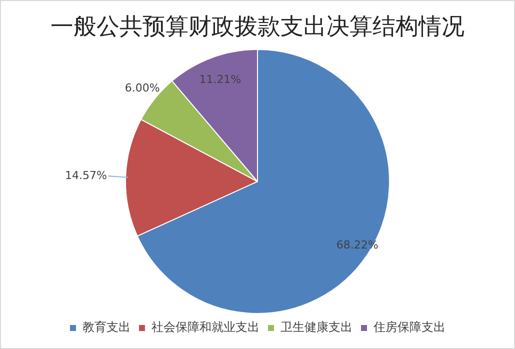  I want to click on data-label: 6.00%, so click(142, 88).